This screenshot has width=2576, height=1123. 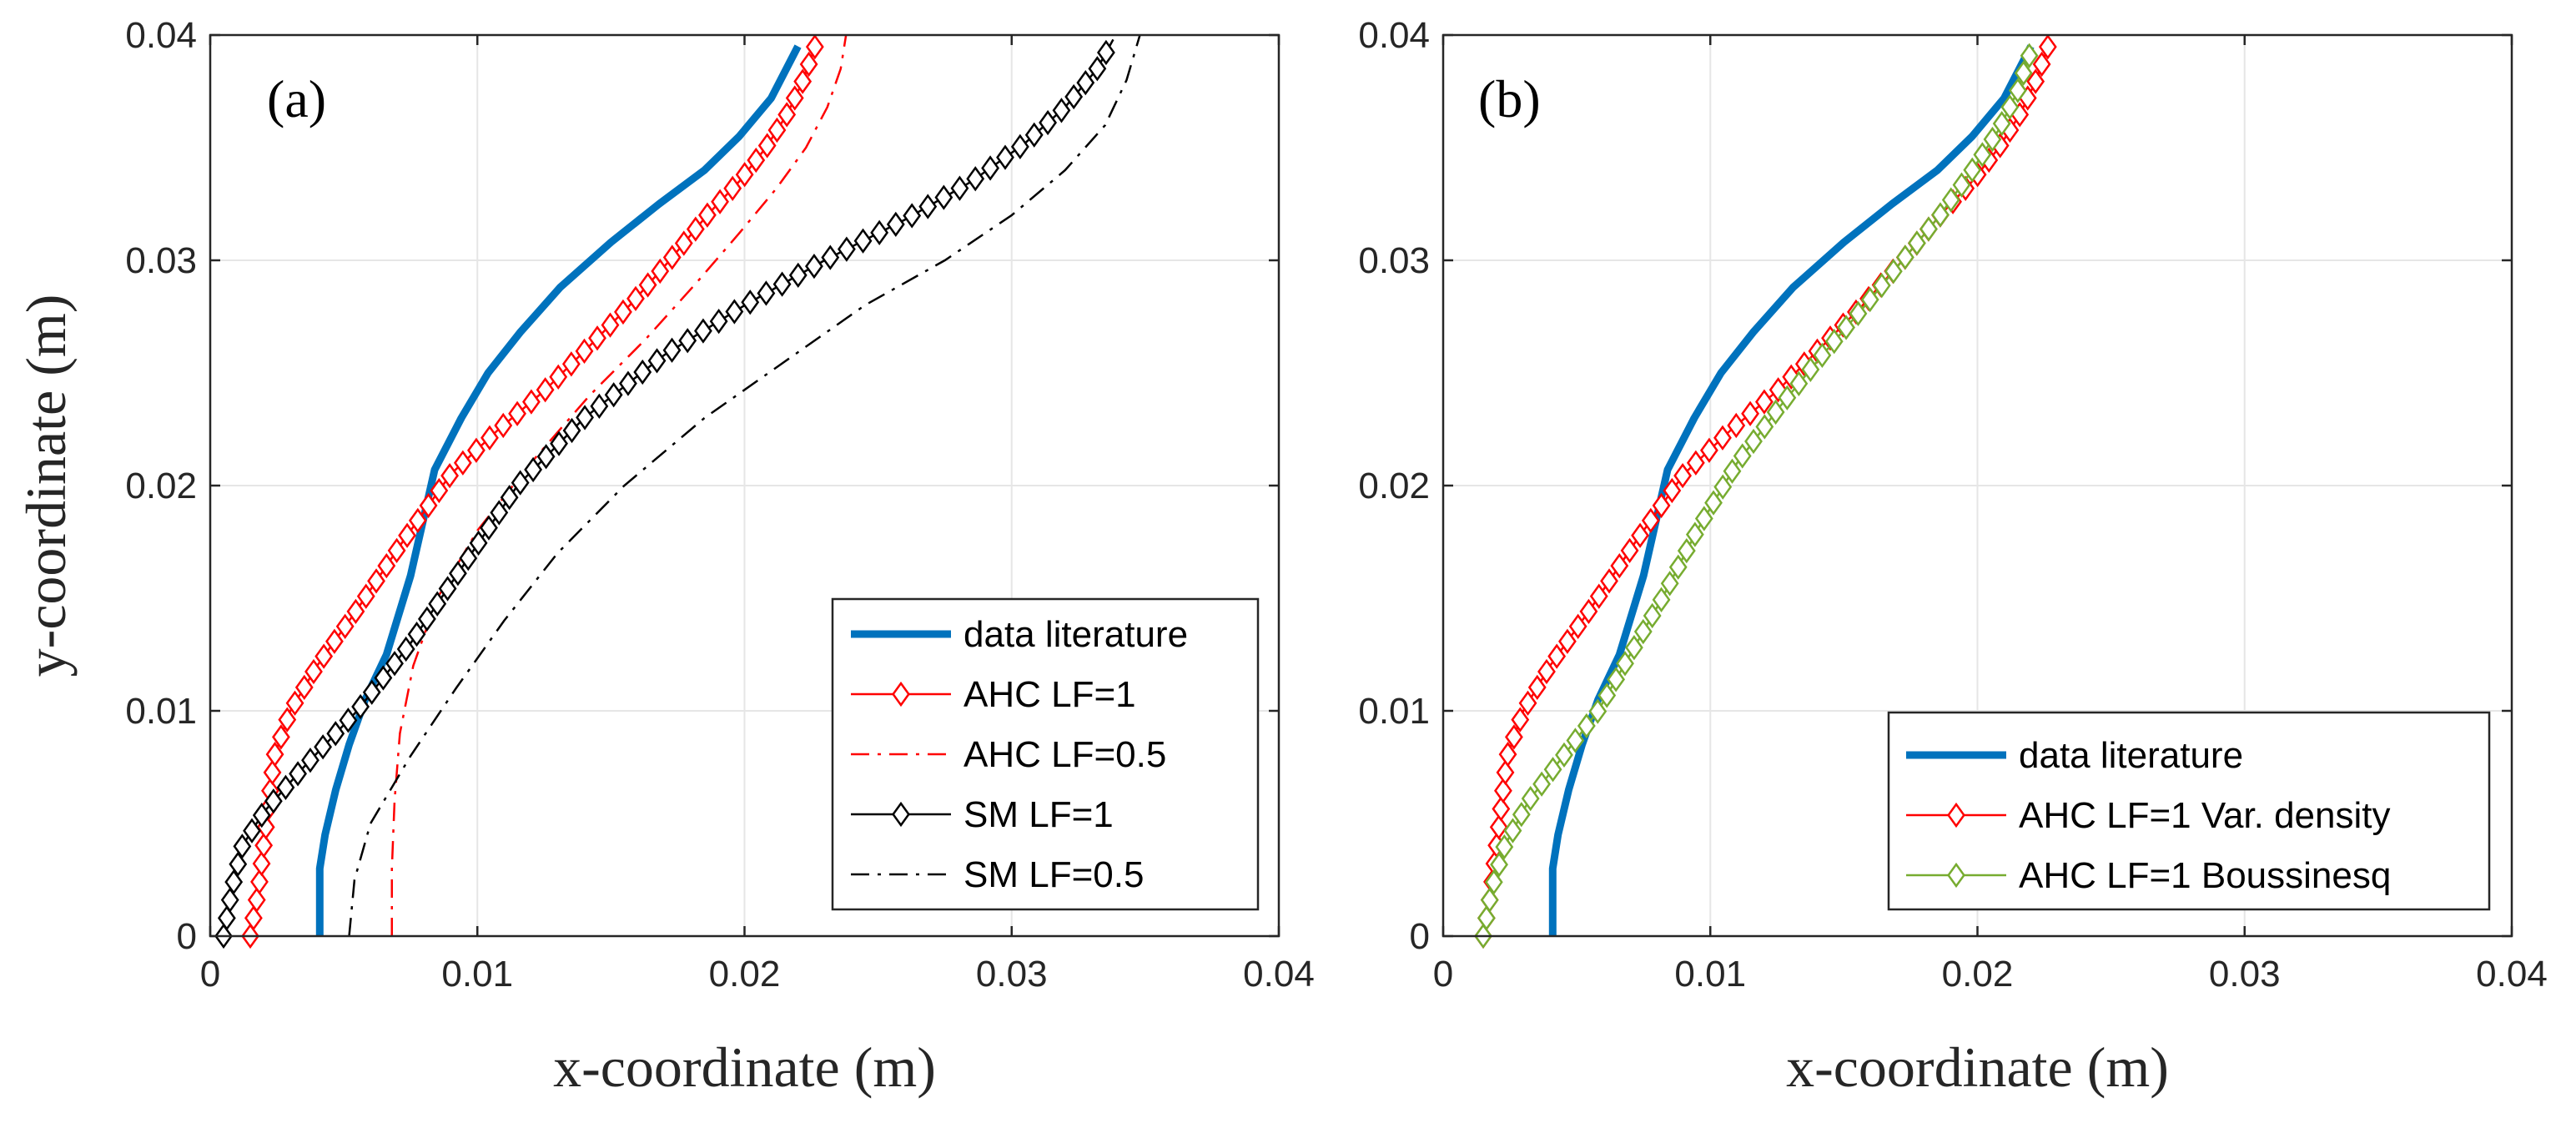 I want to click on y-tick-label: 0, so click(x=1420, y=937).